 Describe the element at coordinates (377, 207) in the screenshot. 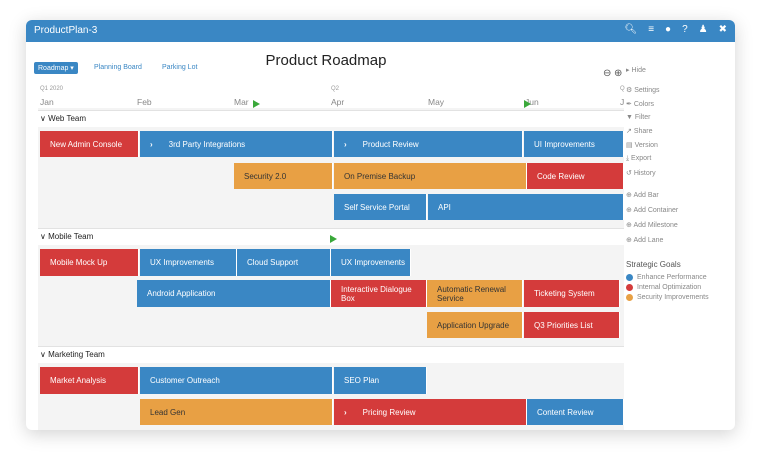

I see `bar-label: Self Service Portal` at that location.